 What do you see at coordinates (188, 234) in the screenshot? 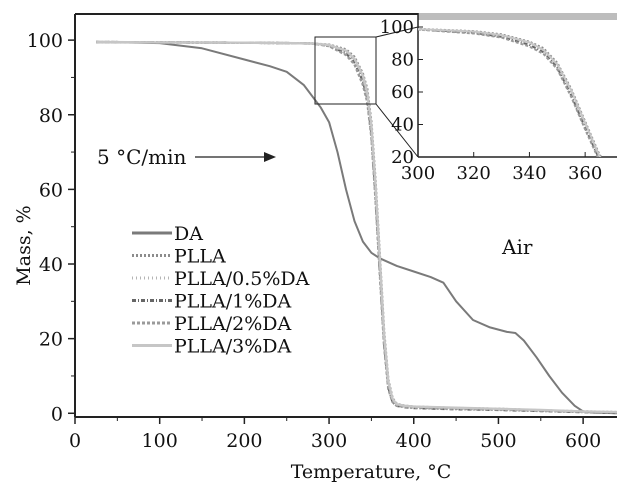
I see `legend-label-0: DA` at bounding box center [188, 234].